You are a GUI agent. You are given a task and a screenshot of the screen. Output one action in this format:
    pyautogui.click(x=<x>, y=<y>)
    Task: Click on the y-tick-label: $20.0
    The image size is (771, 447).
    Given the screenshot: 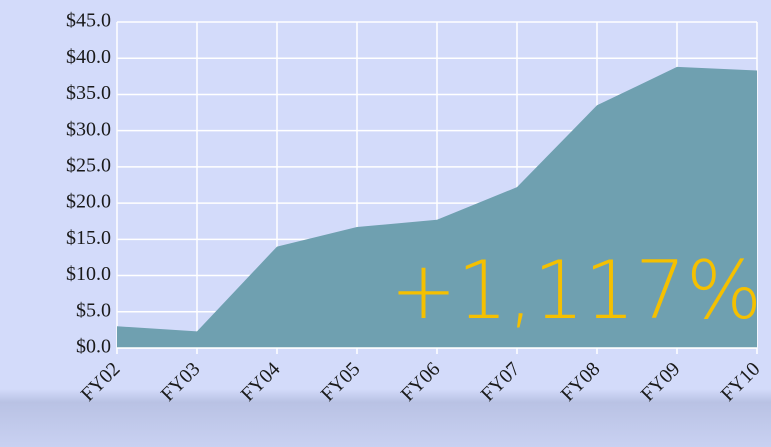 What is the action you would take?
    pyautogui.click(x=88, y=202)
    